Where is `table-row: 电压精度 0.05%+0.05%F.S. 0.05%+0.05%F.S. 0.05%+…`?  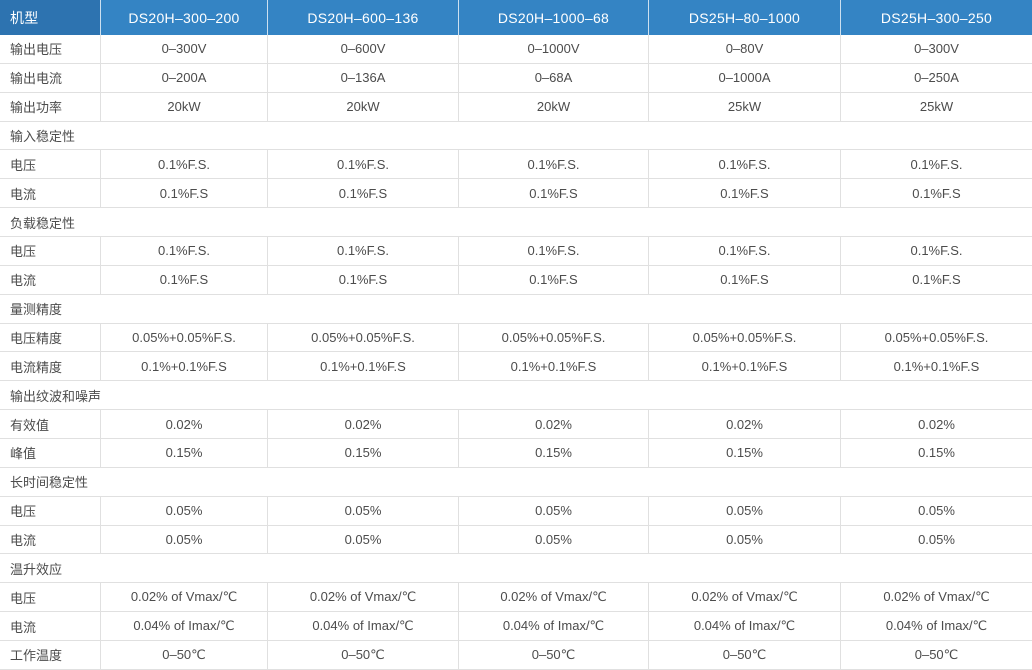 table-row: 电压精度 0.05%+0.05%F.S. 0.05%+0.05%F.S. 0.05%+… is located at coordinates (516, 337).